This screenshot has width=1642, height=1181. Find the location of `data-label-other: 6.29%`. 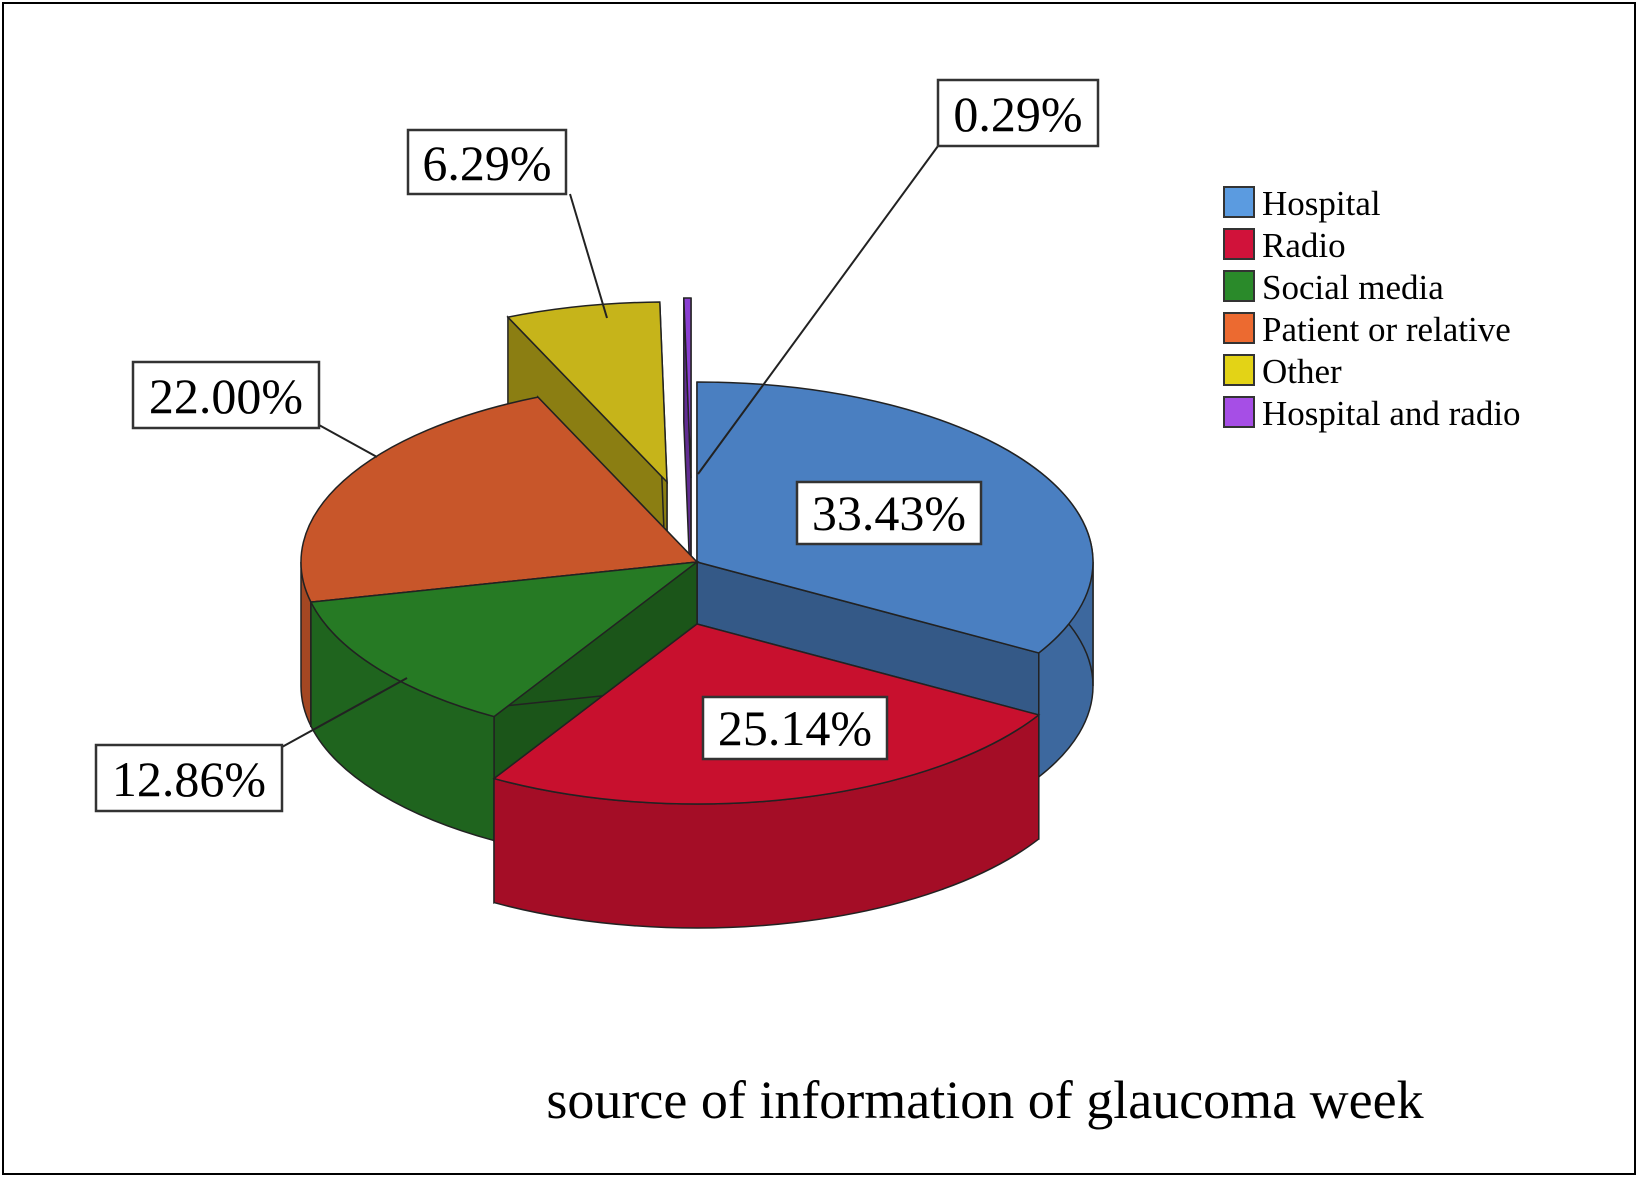

data-label-other: 6.29% is located at coordinates (487, 162).